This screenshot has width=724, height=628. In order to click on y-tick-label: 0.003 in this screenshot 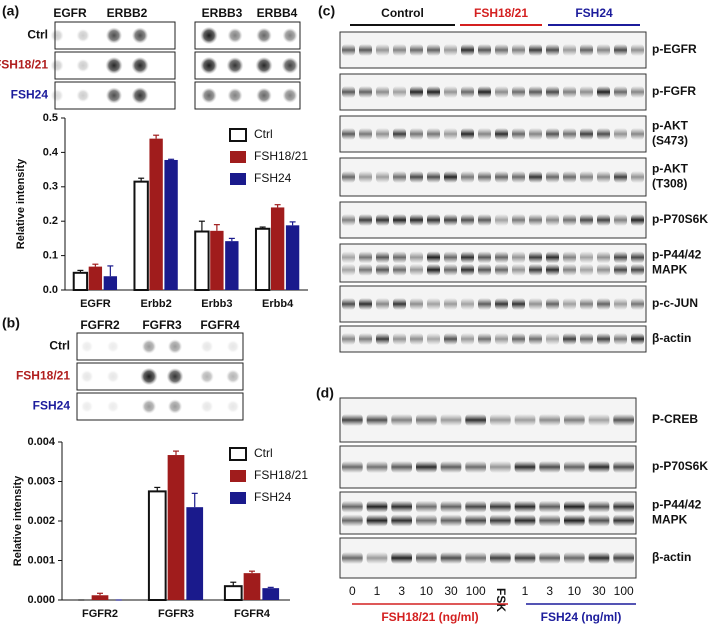, I will do `click(41, 481)`.